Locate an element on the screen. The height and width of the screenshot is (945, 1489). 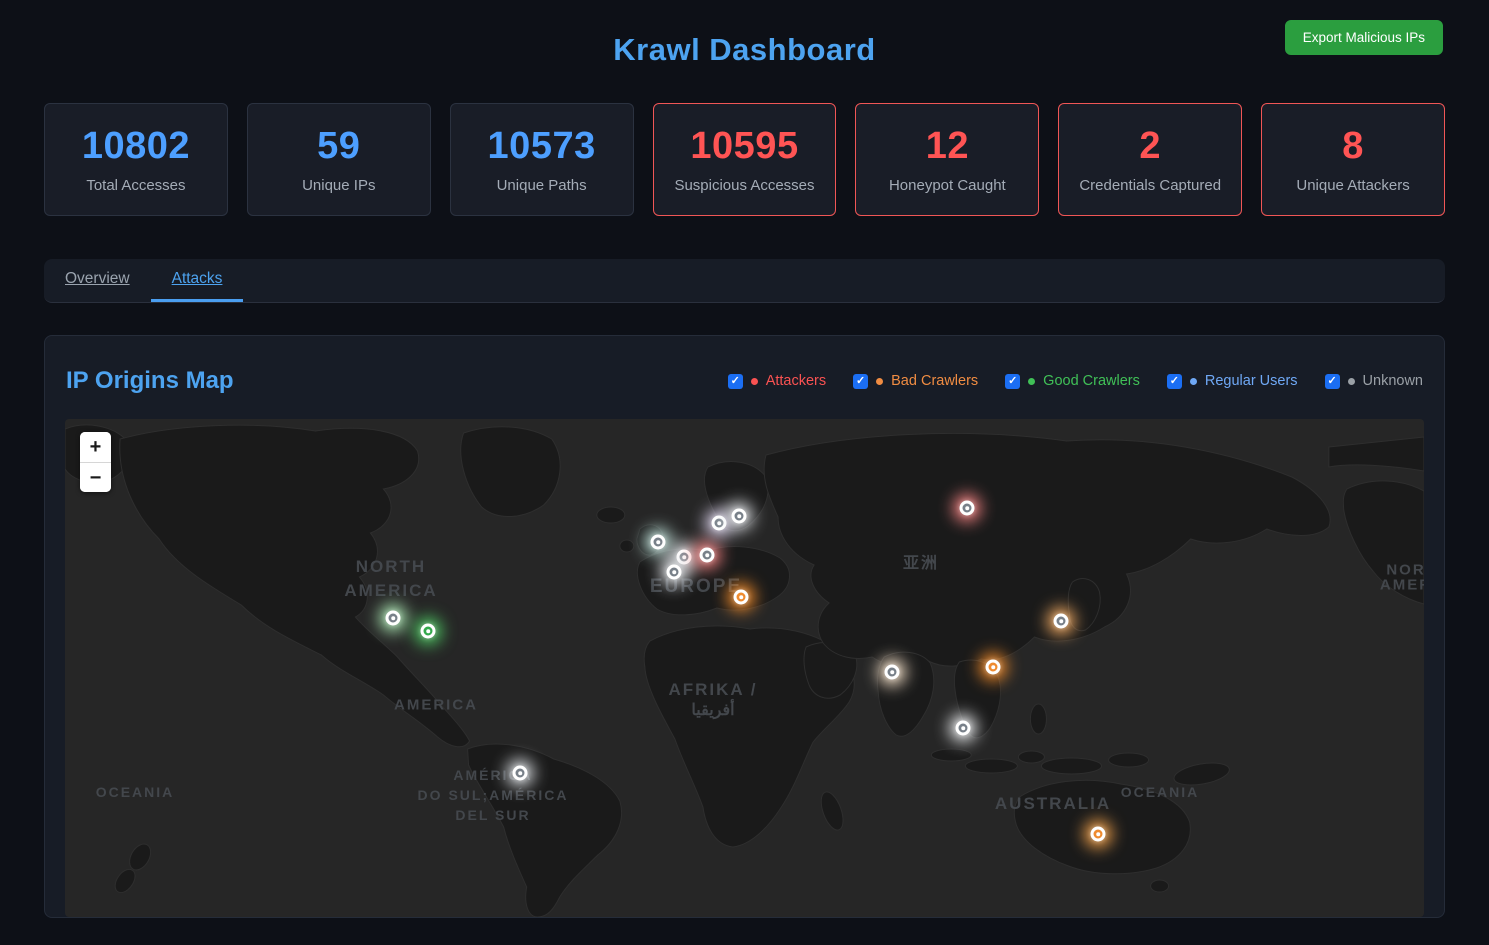
legend-item-unknown: ✓ Unknown is located at coordinates (1373, 381).